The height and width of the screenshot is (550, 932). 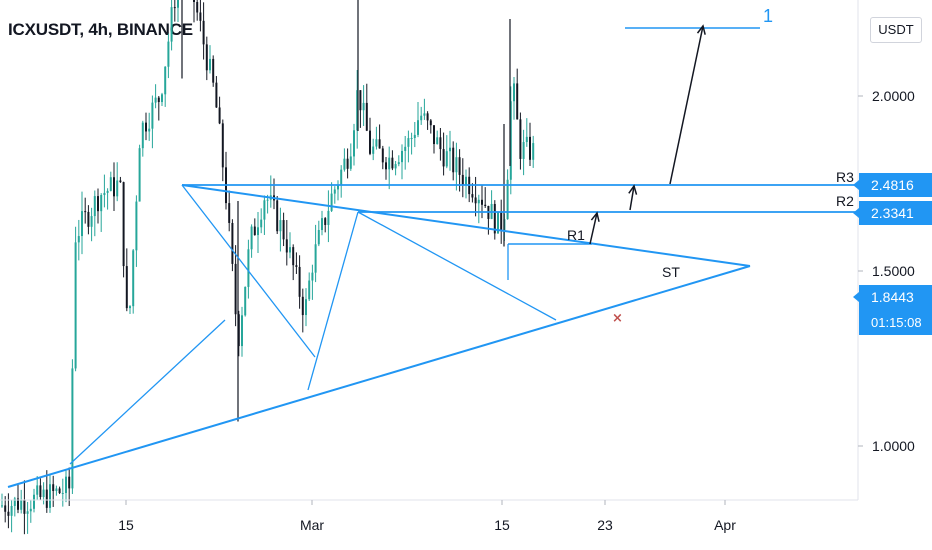 What do you see at coordinates (845, 177) in the screenshot?
I see `level-label-r3: R3` at bounding box center [845, 177].